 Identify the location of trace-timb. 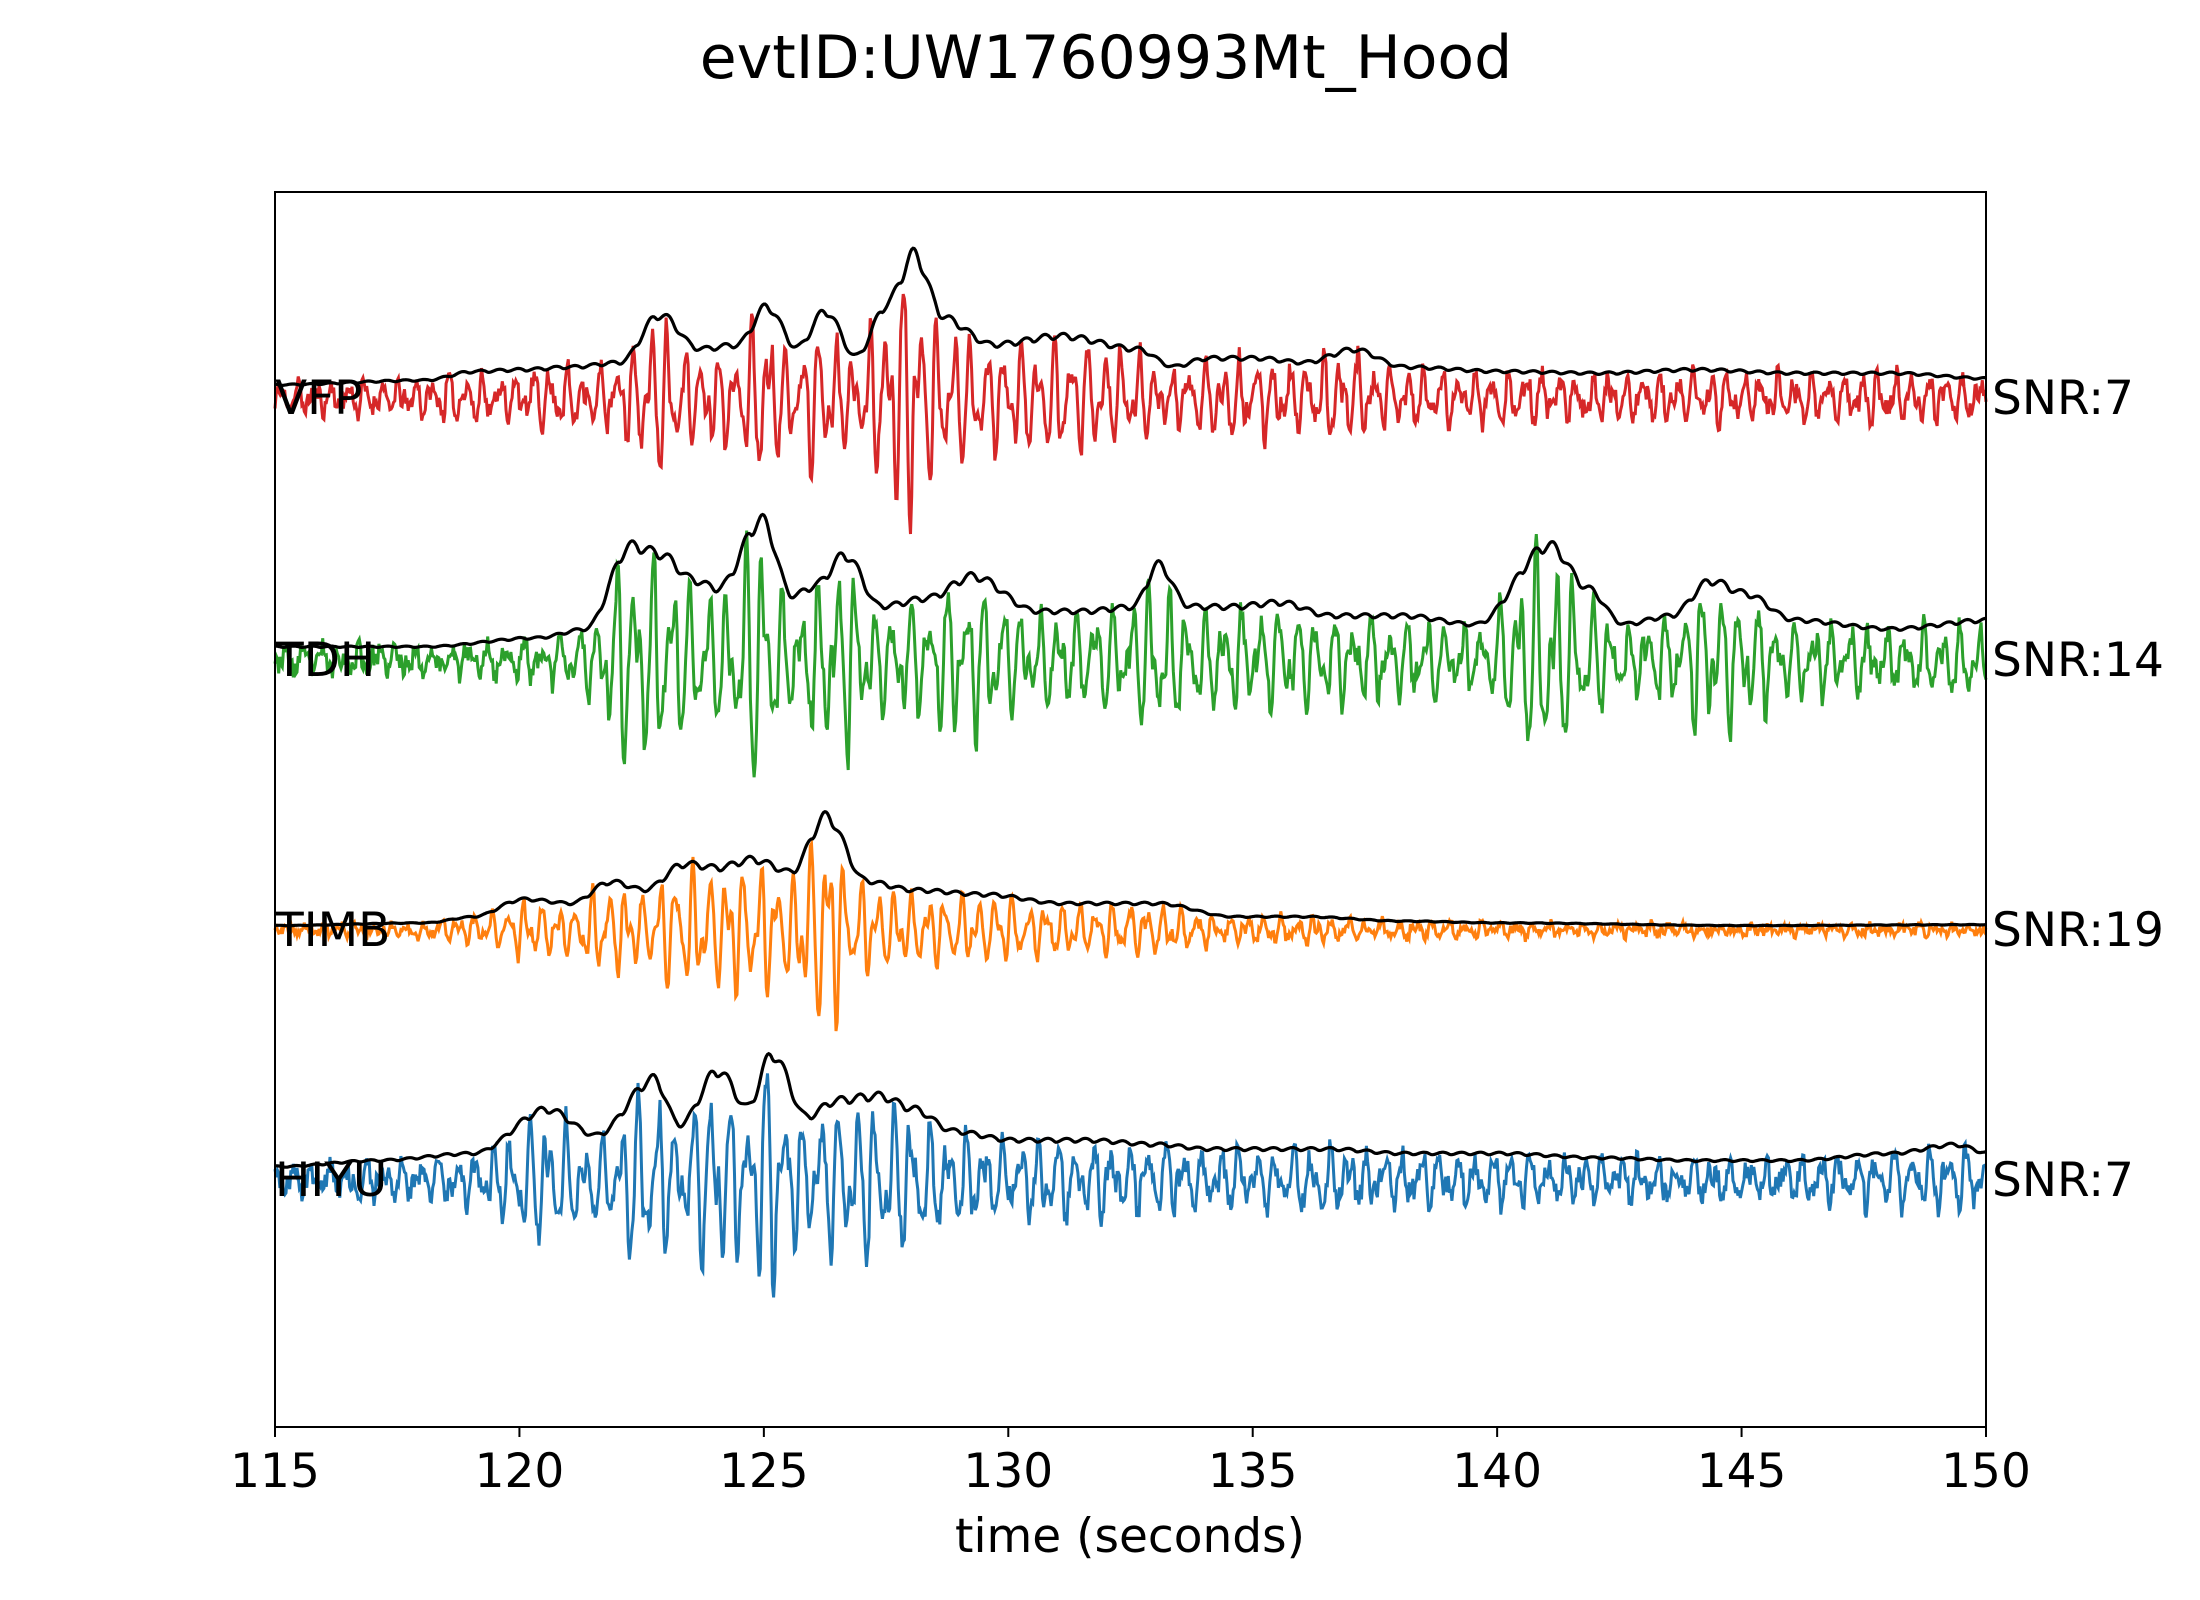
(1130, 935).